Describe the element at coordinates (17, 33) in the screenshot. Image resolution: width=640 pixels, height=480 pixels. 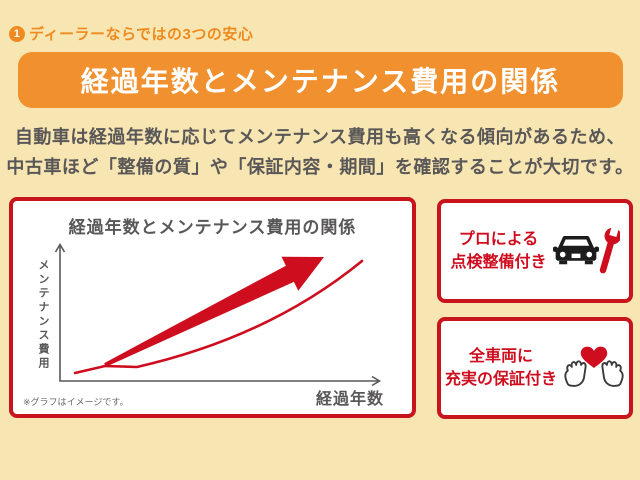
I see `number-1-badge-icon: 1` at that location.